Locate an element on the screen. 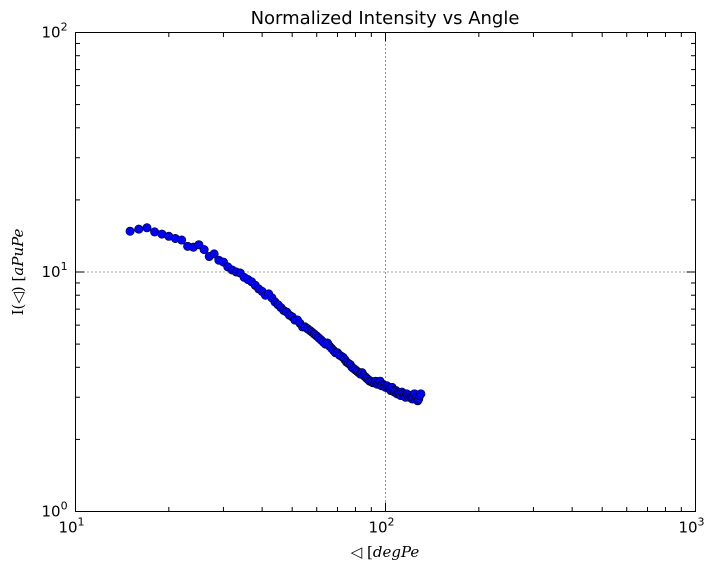  y-tick-exponent: 0 is located at coordinates (64, 506).